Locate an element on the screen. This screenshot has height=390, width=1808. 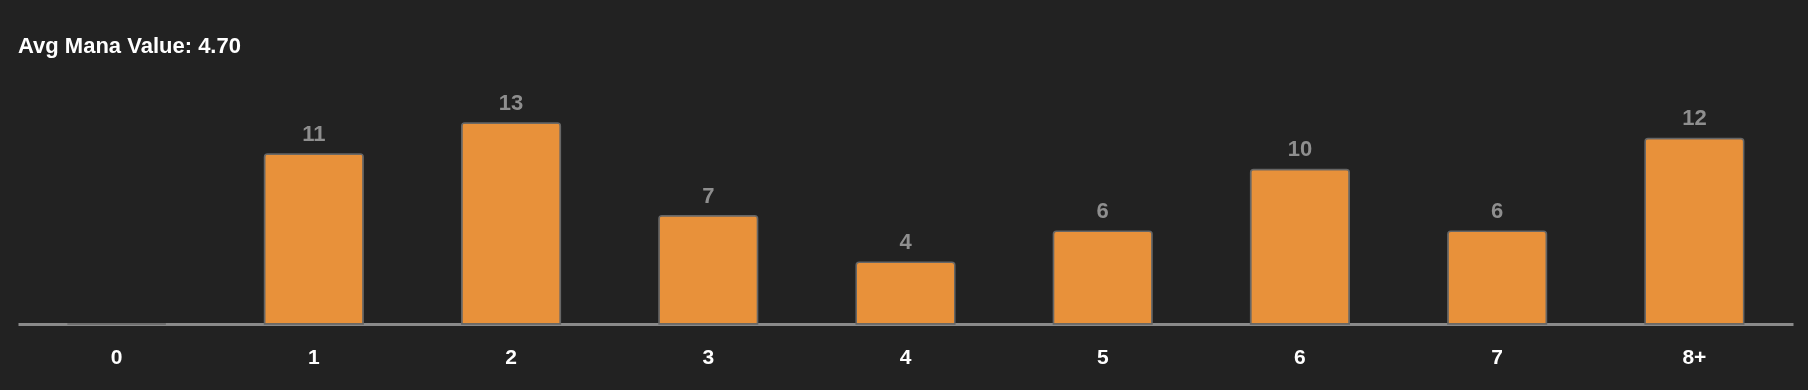
data-label: 13 is located at coordinates (511, 102).